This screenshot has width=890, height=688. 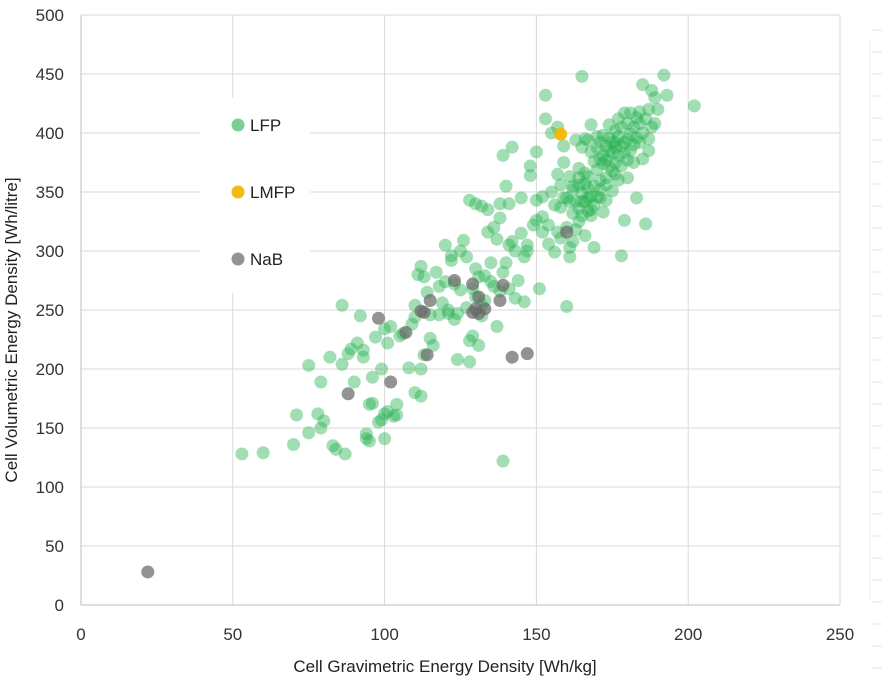 I want to click on x-tick-label: 200, so click(x=688, y=634).